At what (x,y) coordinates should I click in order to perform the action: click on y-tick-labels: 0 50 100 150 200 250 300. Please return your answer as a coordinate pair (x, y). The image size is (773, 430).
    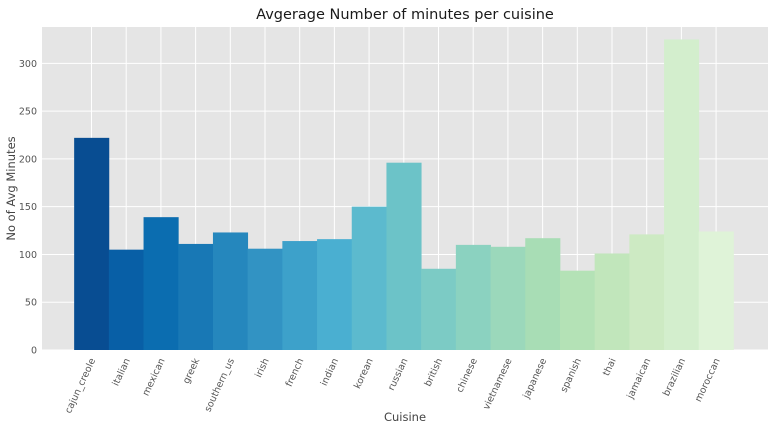
    Looking at the image, I should click on (28, 208).